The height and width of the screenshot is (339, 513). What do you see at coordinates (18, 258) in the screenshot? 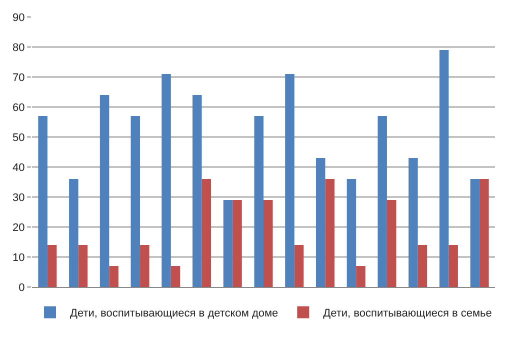
I see `y-tick-label: 10` at bounding box center [18, 258].